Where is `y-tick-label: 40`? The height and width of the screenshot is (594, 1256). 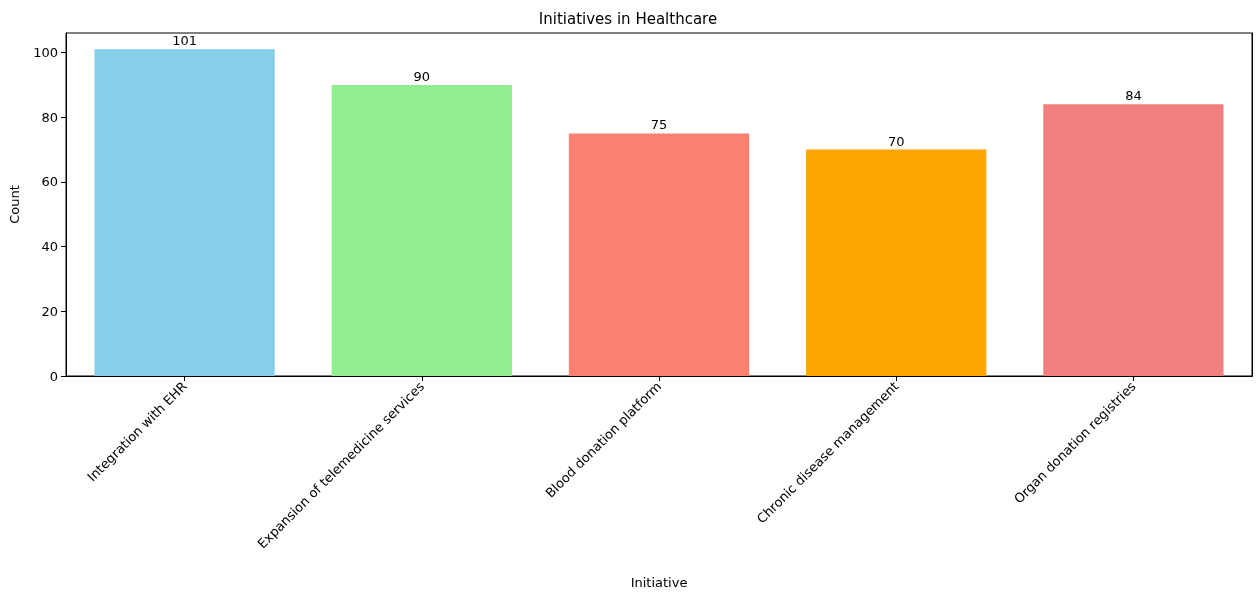 y-tick-label: 40 is located at coordinates (49, 247).